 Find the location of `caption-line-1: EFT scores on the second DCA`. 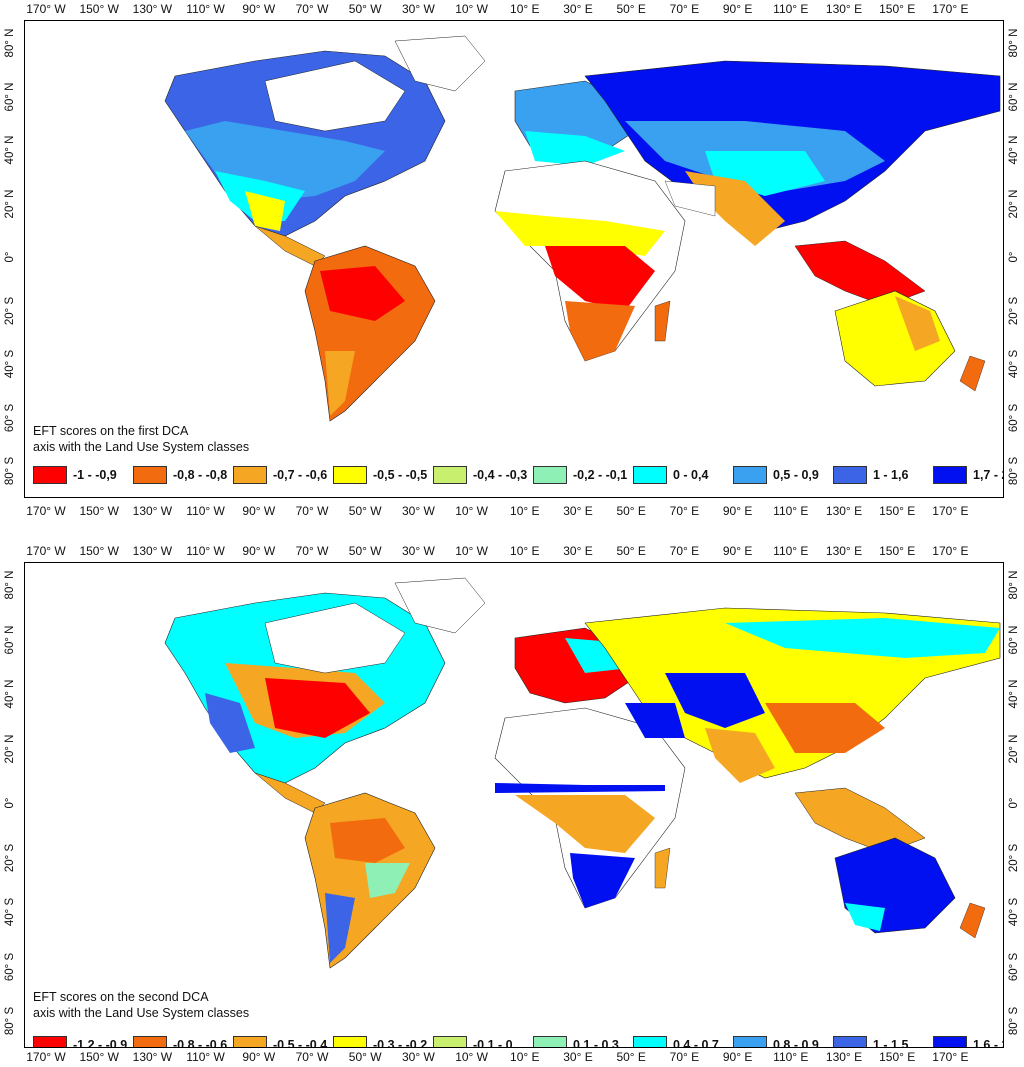

caption-line-1: EFT scores on the second DCA is located at coordinates (121, 997).